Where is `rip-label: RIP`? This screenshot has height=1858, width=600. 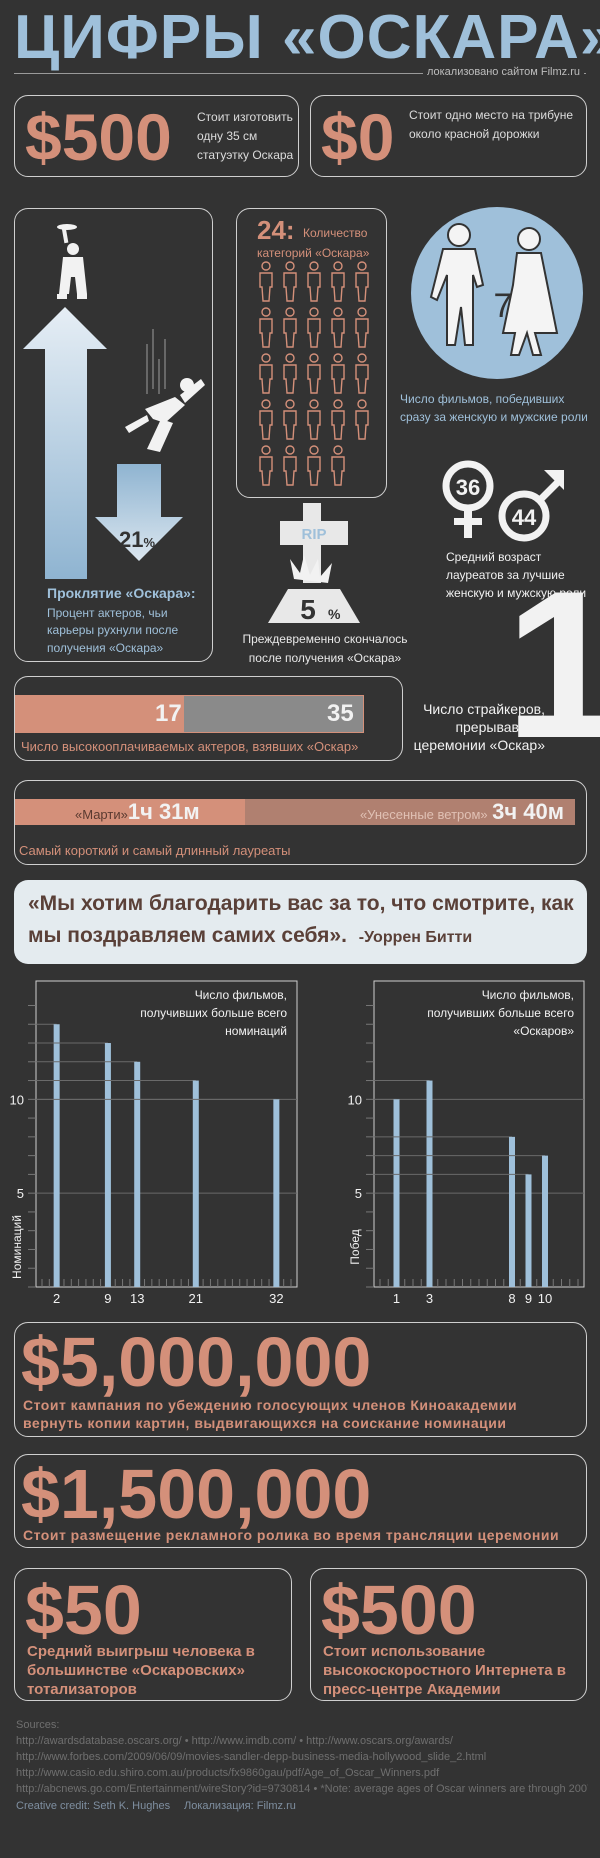 rip-label: RIP is located at coordinates (313, 534).